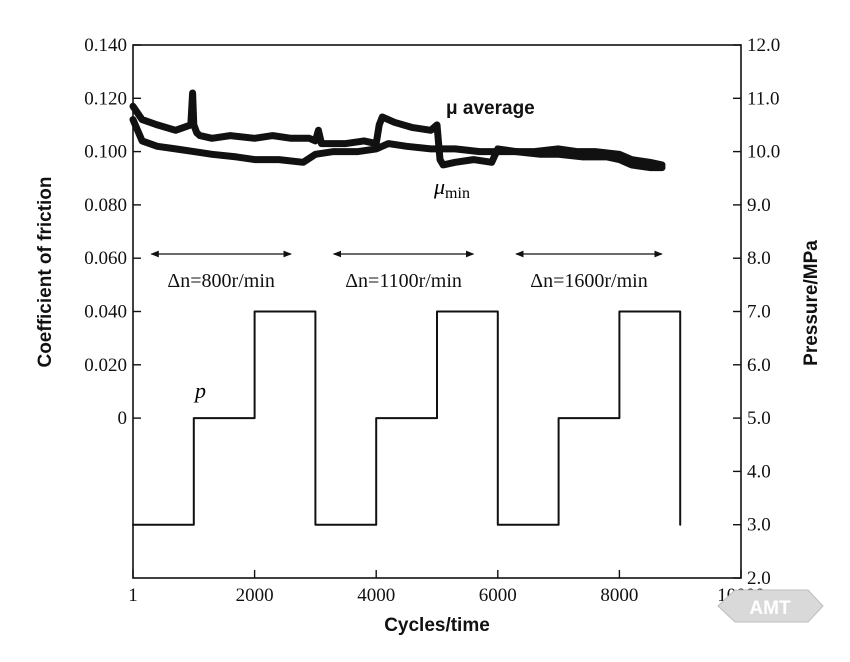 The width and height of the screenshot is (850, 662). What do you see at coordinates (133, 595) in the screenshot?
I see `x-tick-label: 1` at bounding box center [133, 595].